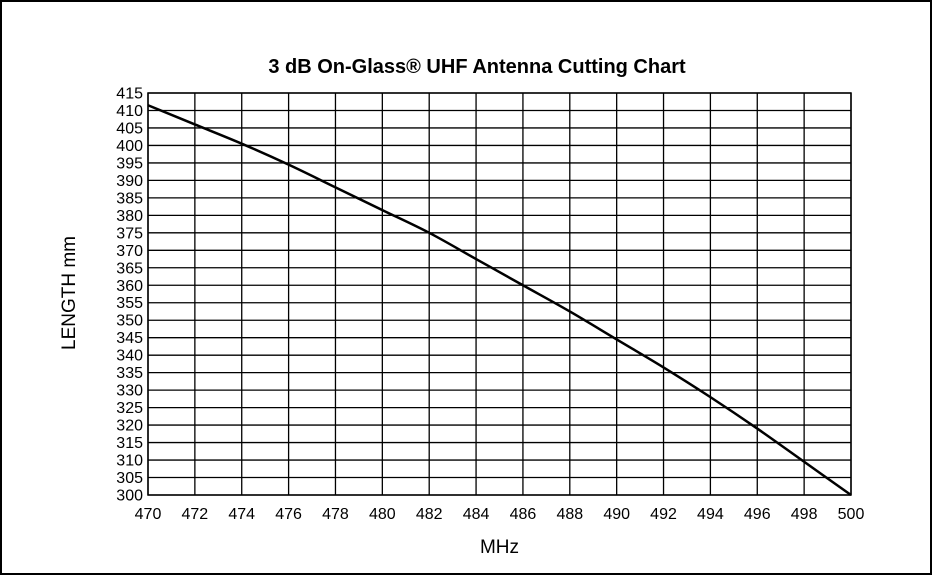  What do you see at coordinates (129, 496) in the screenshot?
I see `y-tick-label-23: 300` at bounding box center [129, 496].